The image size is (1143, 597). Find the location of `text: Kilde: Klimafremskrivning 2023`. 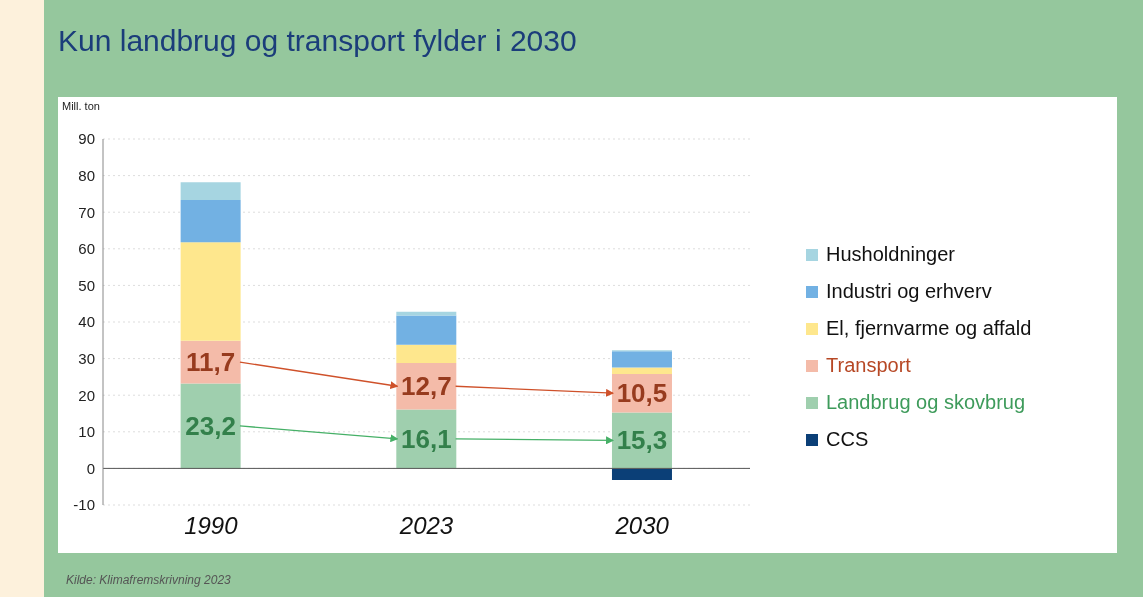

text: Kilde: Klimafremskrivning 2023 is located at coordinates (148, 580).